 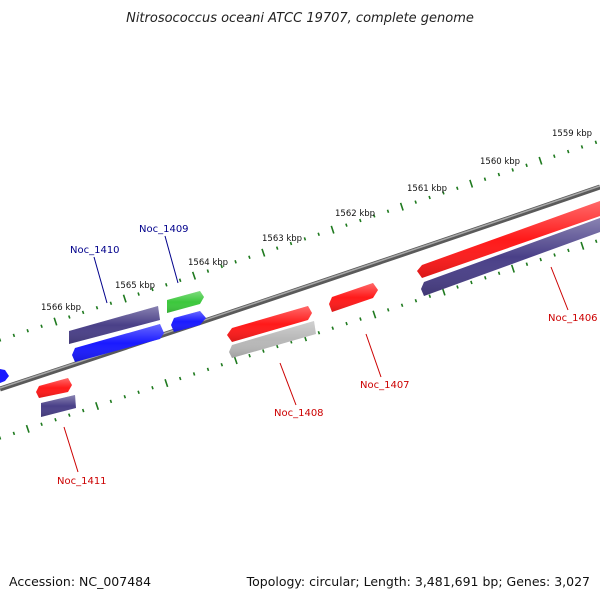 What do you see at coordinates (61, 308) in the screenshot?
I see `scale-label-1566: 1566 kbp` at bounding box center [61, 308].